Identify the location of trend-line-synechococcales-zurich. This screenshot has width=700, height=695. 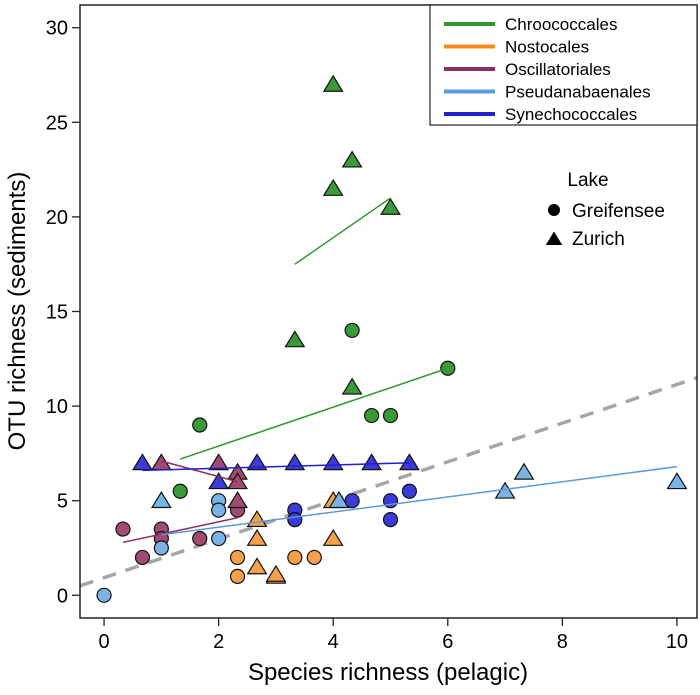
(276, 467).